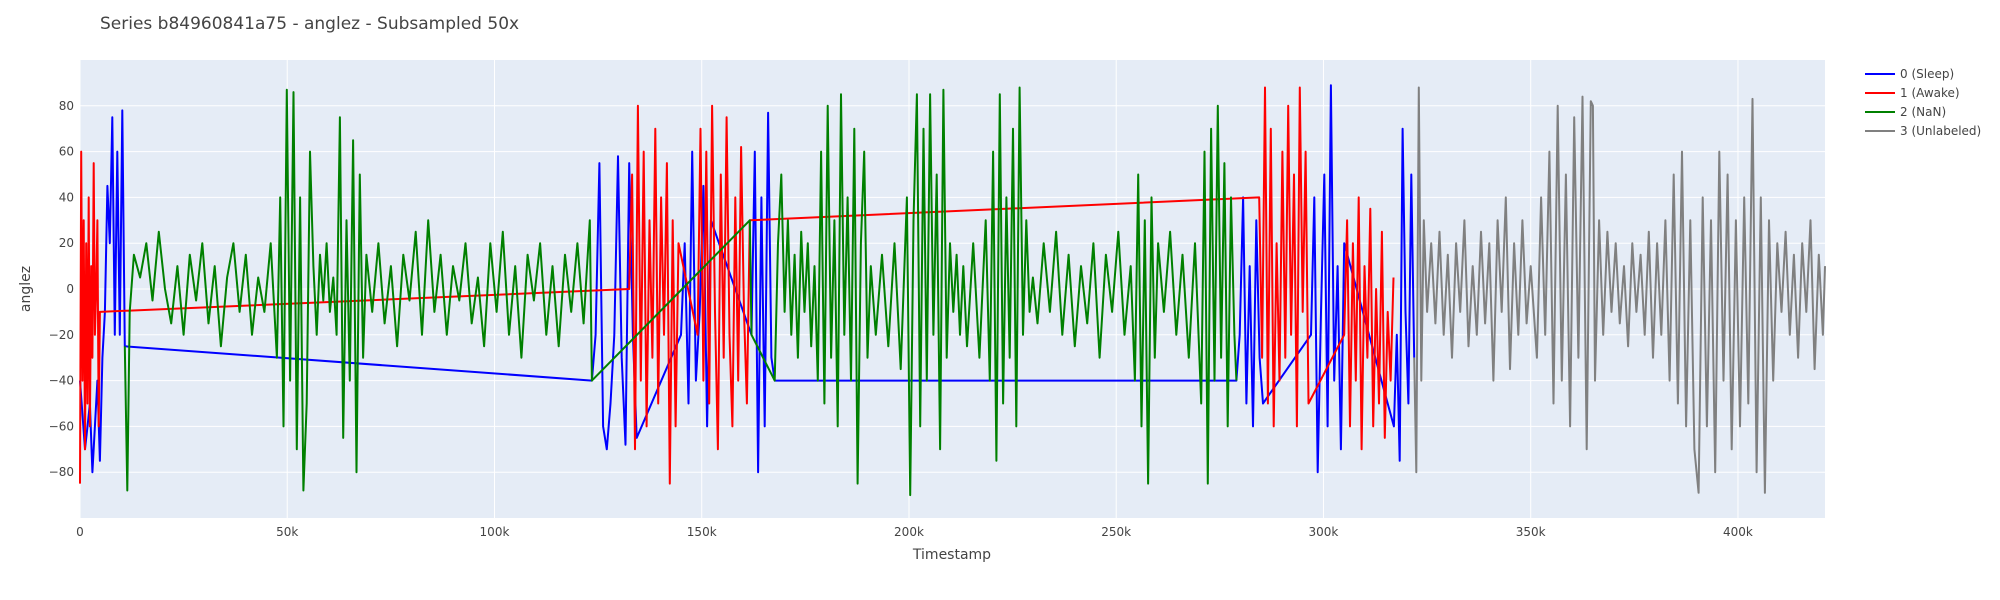 Image resolution: width=2000 pixels, height=600 pixels. What do you see at coordinates (909, 532) in the screenshot?
I see `x-tick-label: 200k` at bounding box center [909, 532].